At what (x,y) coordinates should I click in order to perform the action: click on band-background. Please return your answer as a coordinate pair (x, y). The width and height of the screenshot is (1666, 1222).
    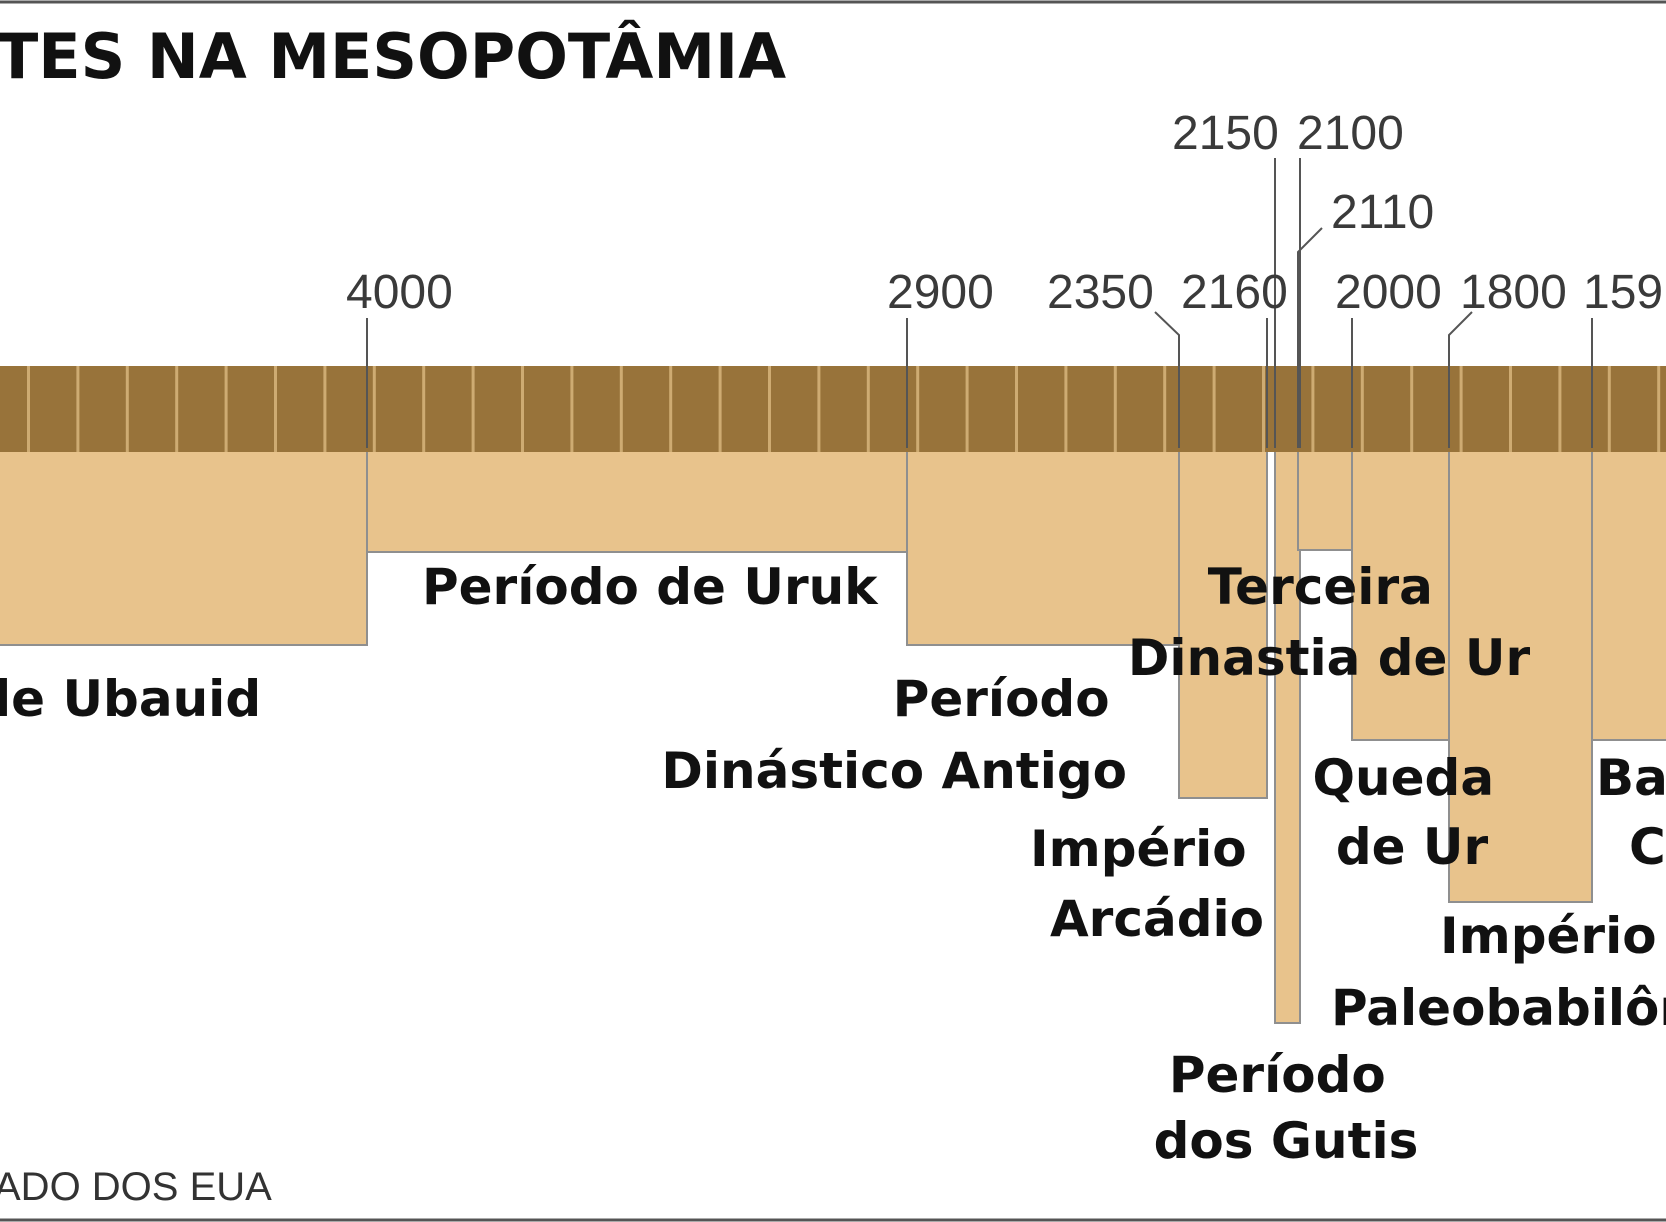
    Looking at the image, I should click on (833, 409).